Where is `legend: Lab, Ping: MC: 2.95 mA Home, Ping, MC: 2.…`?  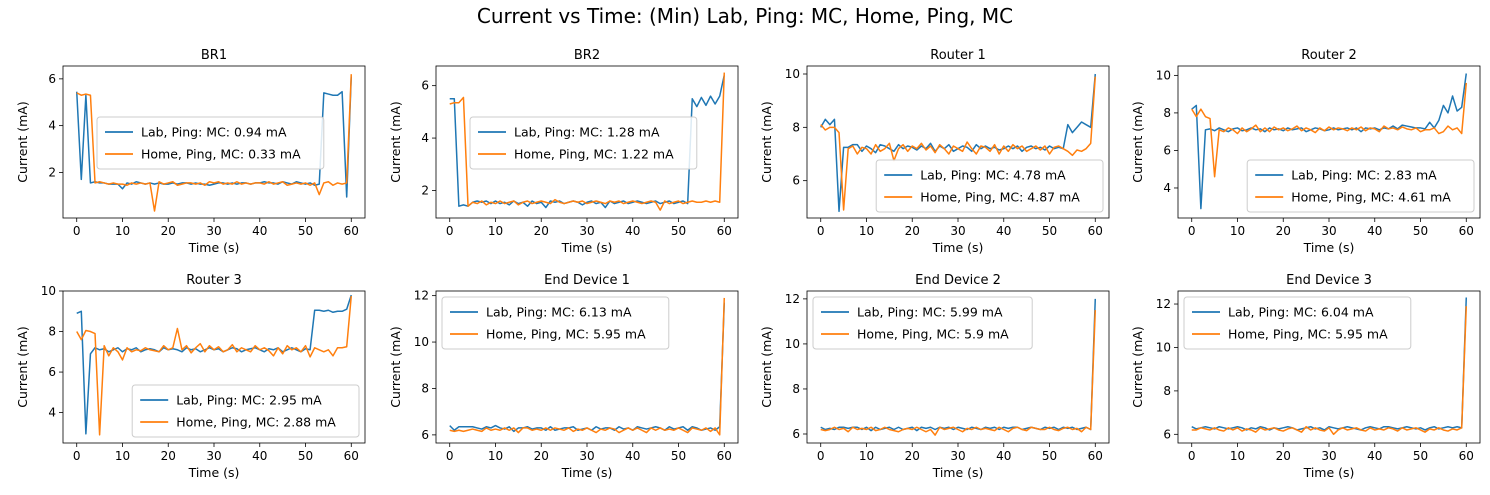
legend: Lab, Ping: MC: 2.95 mA Home, Ping, MC: 2.… is located at coordinates (245, 411).